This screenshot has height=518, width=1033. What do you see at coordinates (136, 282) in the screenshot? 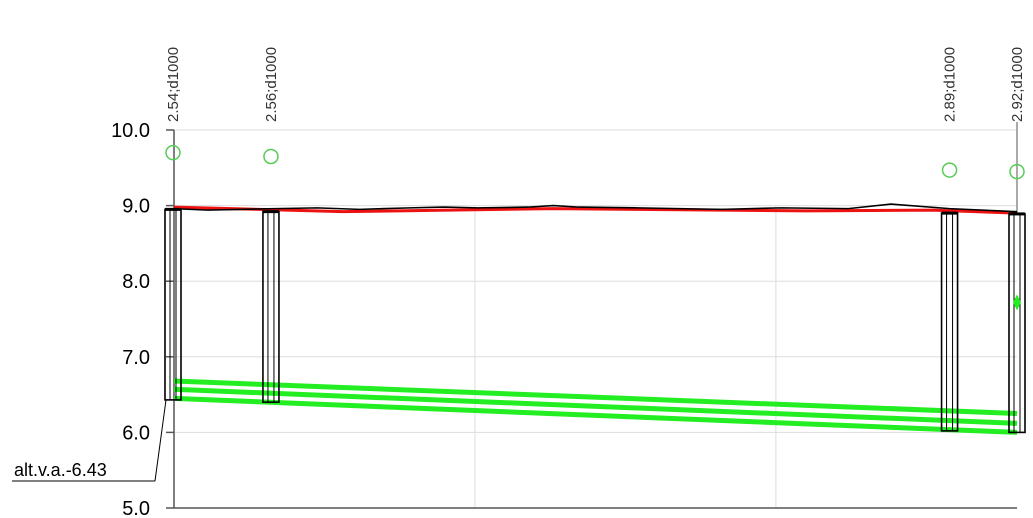
I see `y-tick-label: 8.0` at bounding box center [136, 282].